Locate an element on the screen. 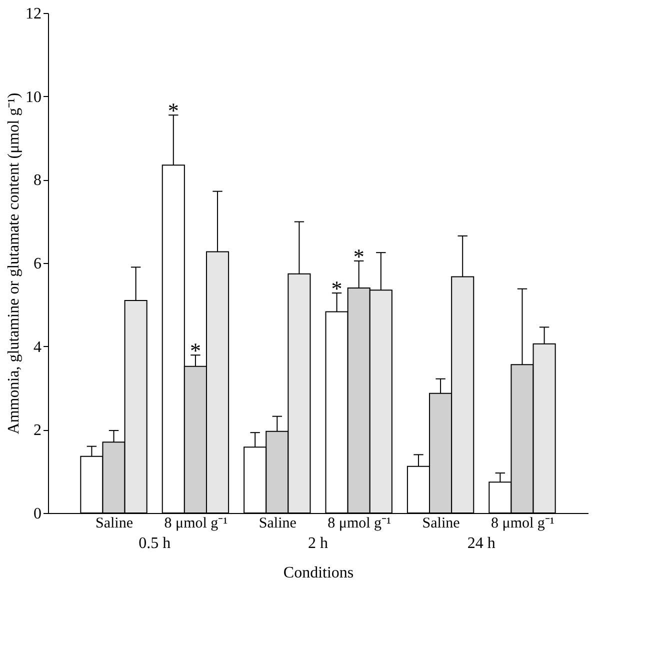  y-tick-label: 10 is located at coordinates (34, 97).